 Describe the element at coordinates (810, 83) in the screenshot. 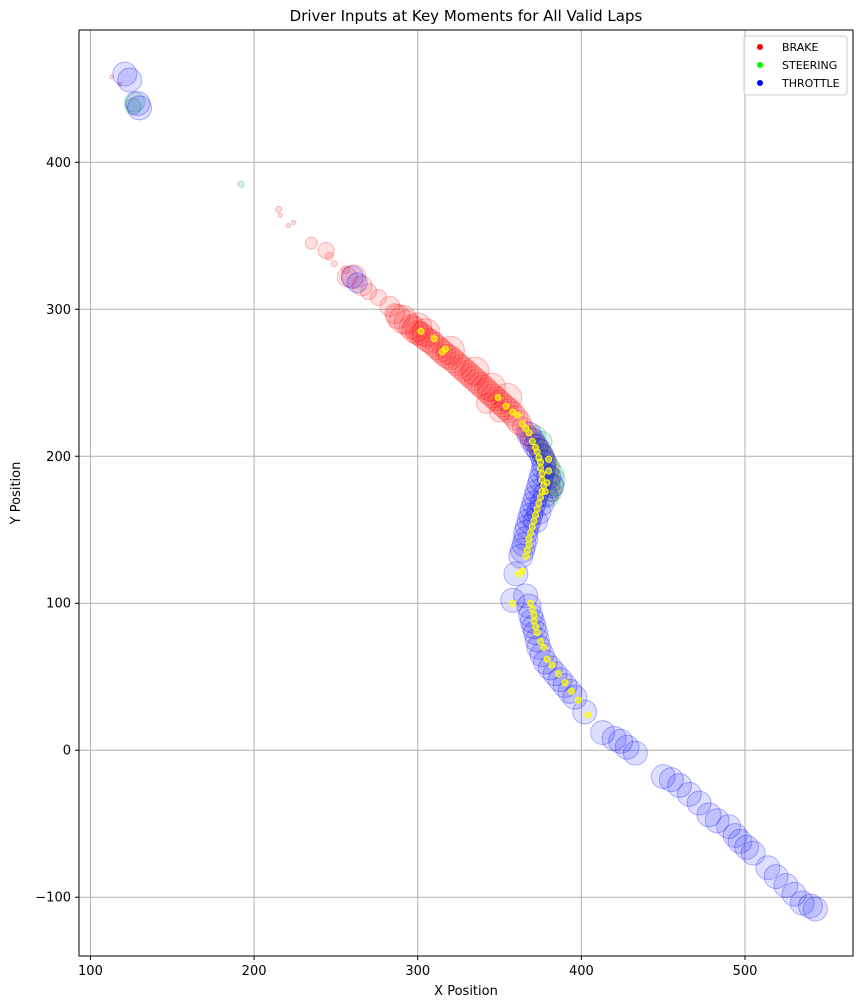

I see `legend-label-throttle: THROTTLE` at that location.